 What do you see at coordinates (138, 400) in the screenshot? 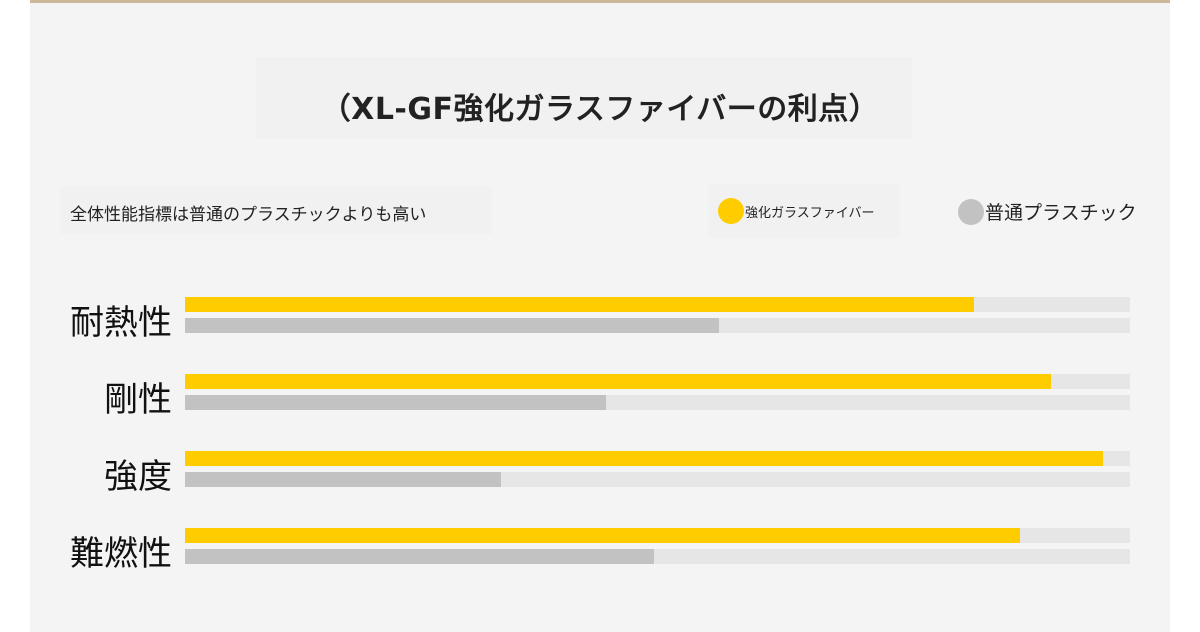
I see `category-label: 剛性` at bounding box center [138, 400].